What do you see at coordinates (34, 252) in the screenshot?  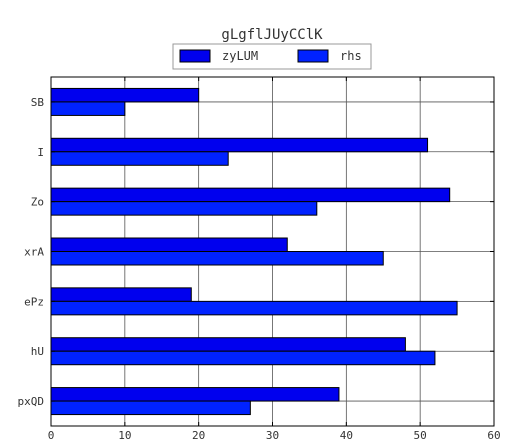 I see `y-tick-label: xrA` at bounding box center [34, 252].